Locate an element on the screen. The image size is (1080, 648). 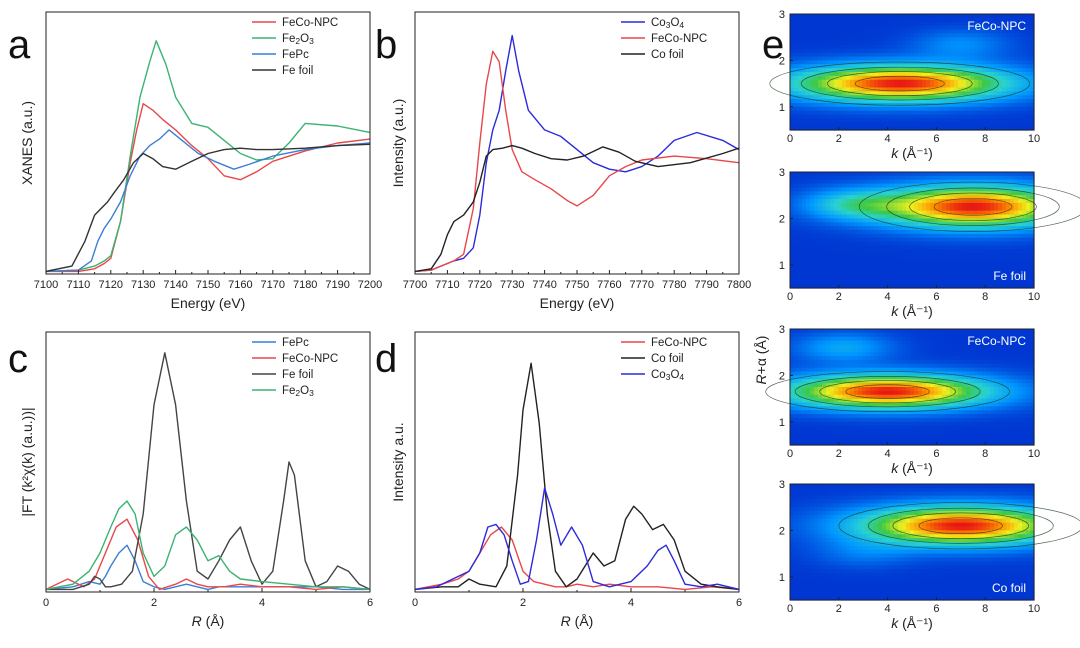
y-tick-label: 1 is located at coordinates (782, 108).